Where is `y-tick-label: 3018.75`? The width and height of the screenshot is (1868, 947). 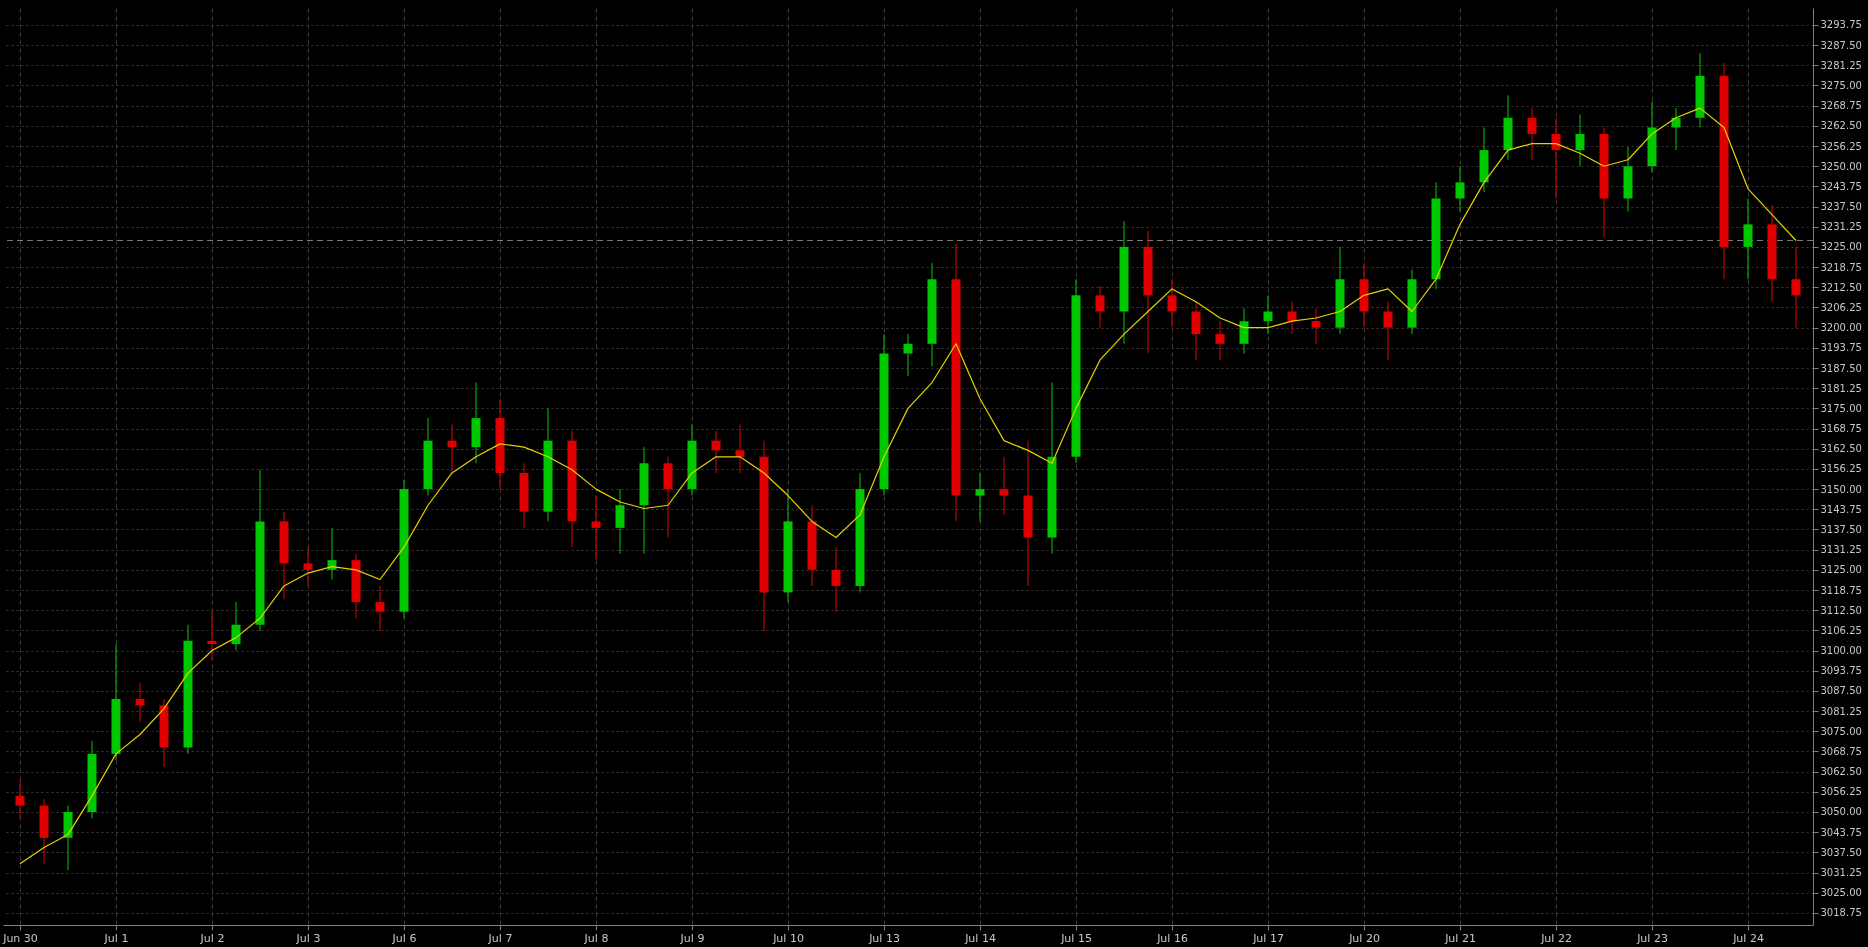
y-tick-label: 3018.75 is located at coordinates (1841, 913).